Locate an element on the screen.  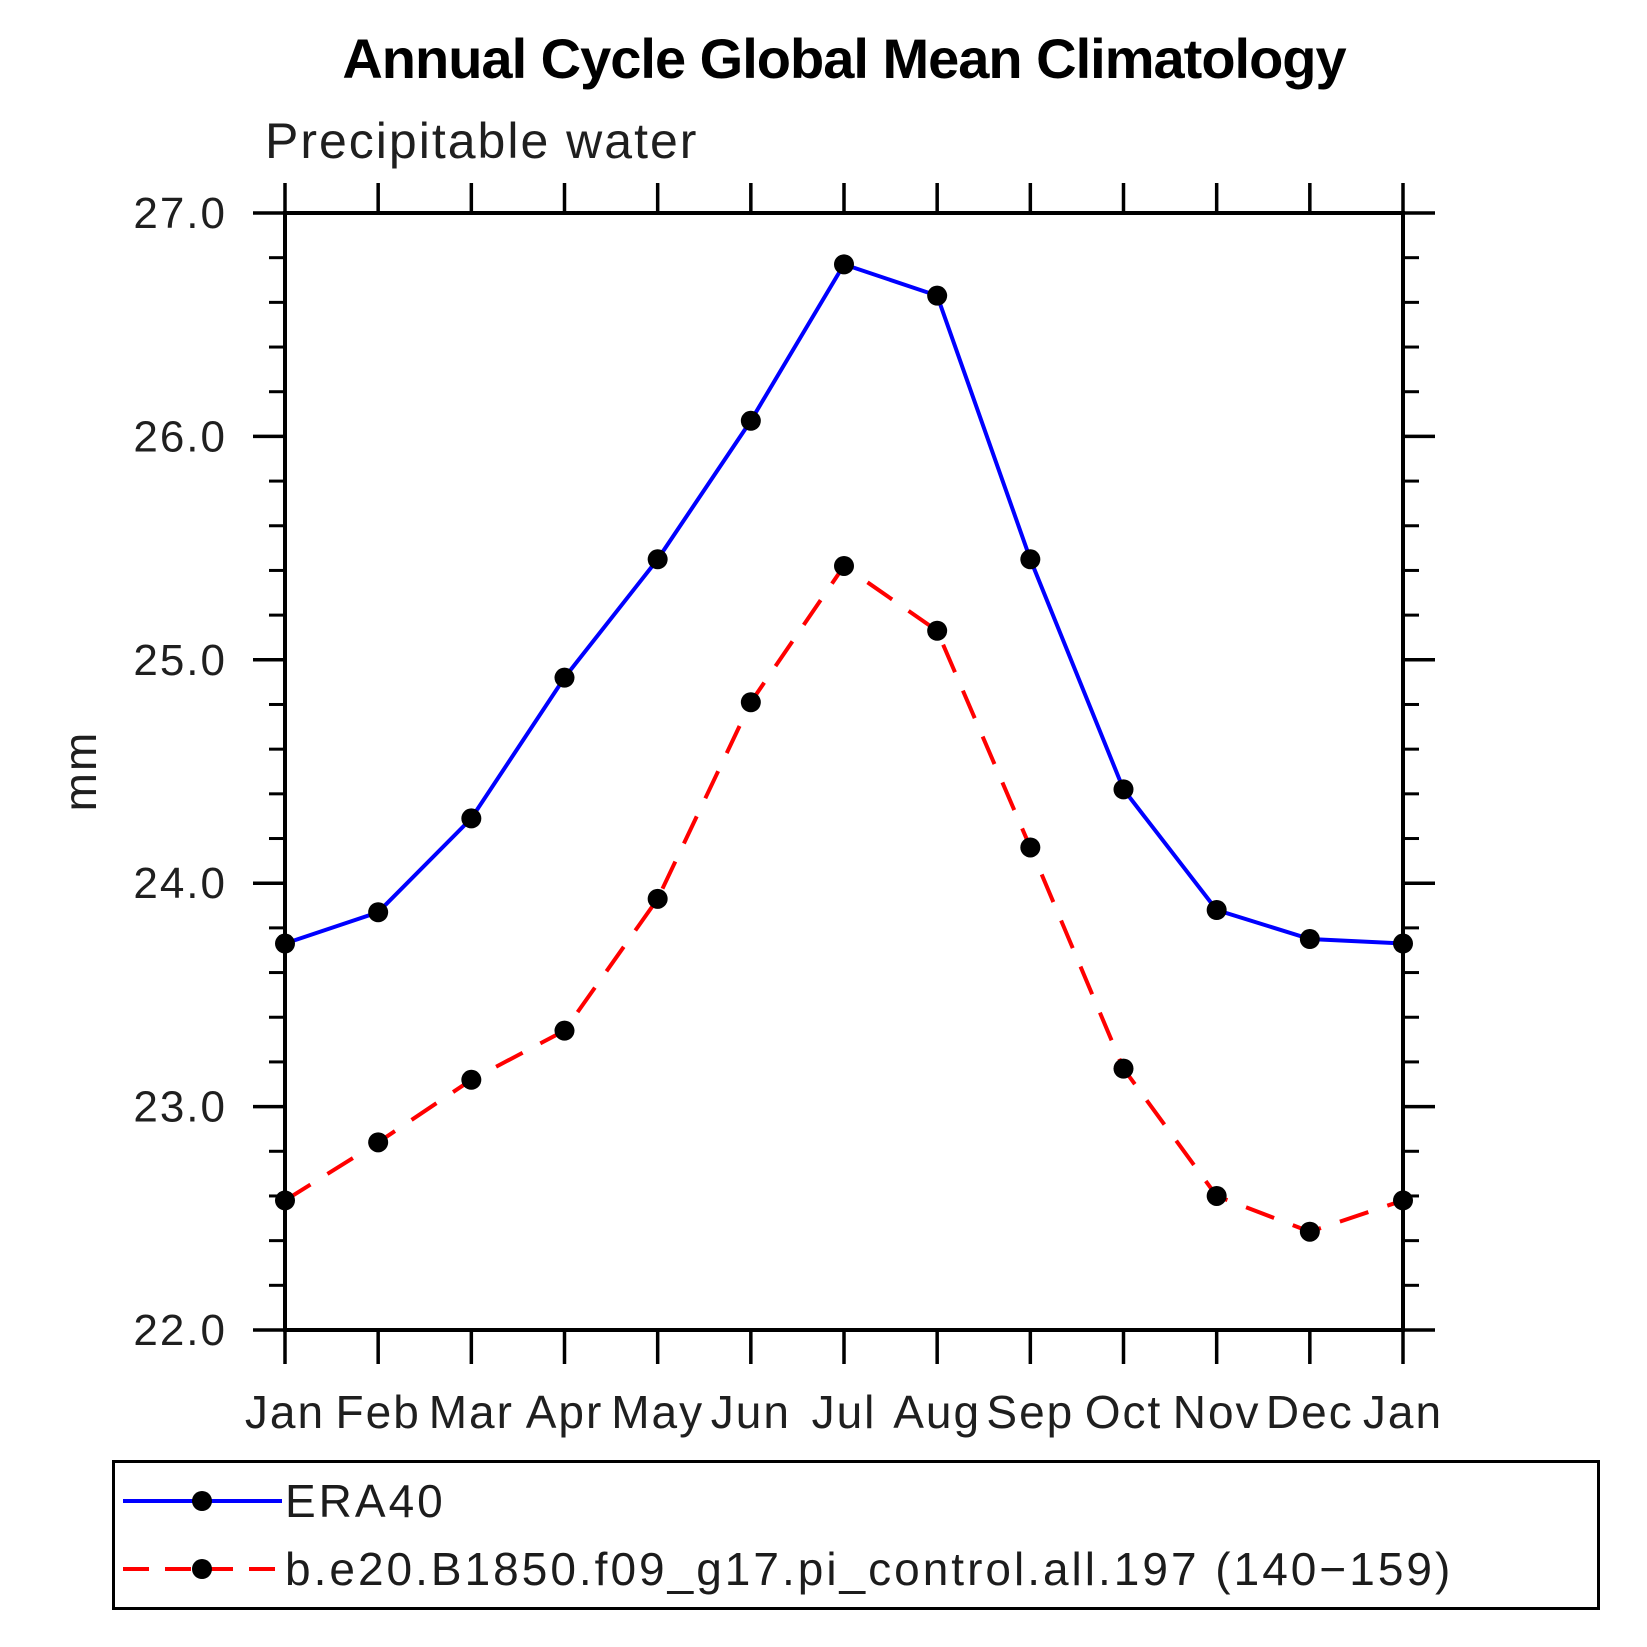
legend-item-era40: ERA40 is located at coordinates (856, 1501).